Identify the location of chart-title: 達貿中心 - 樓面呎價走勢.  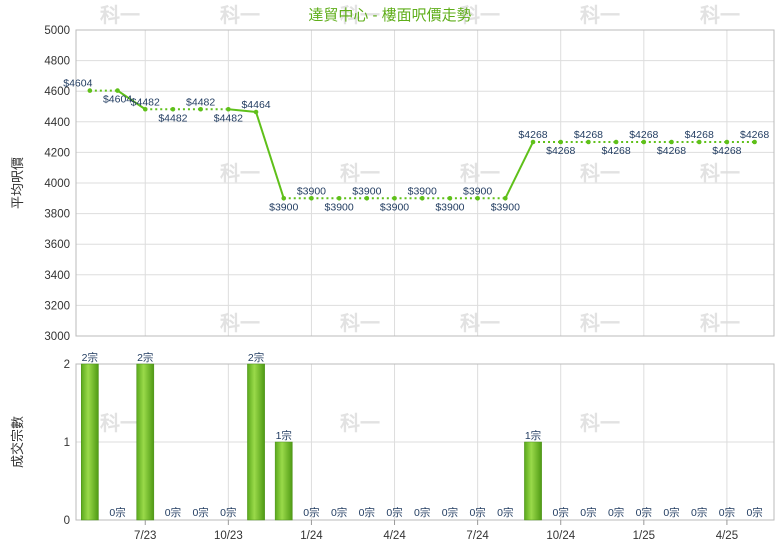
(389, 15).